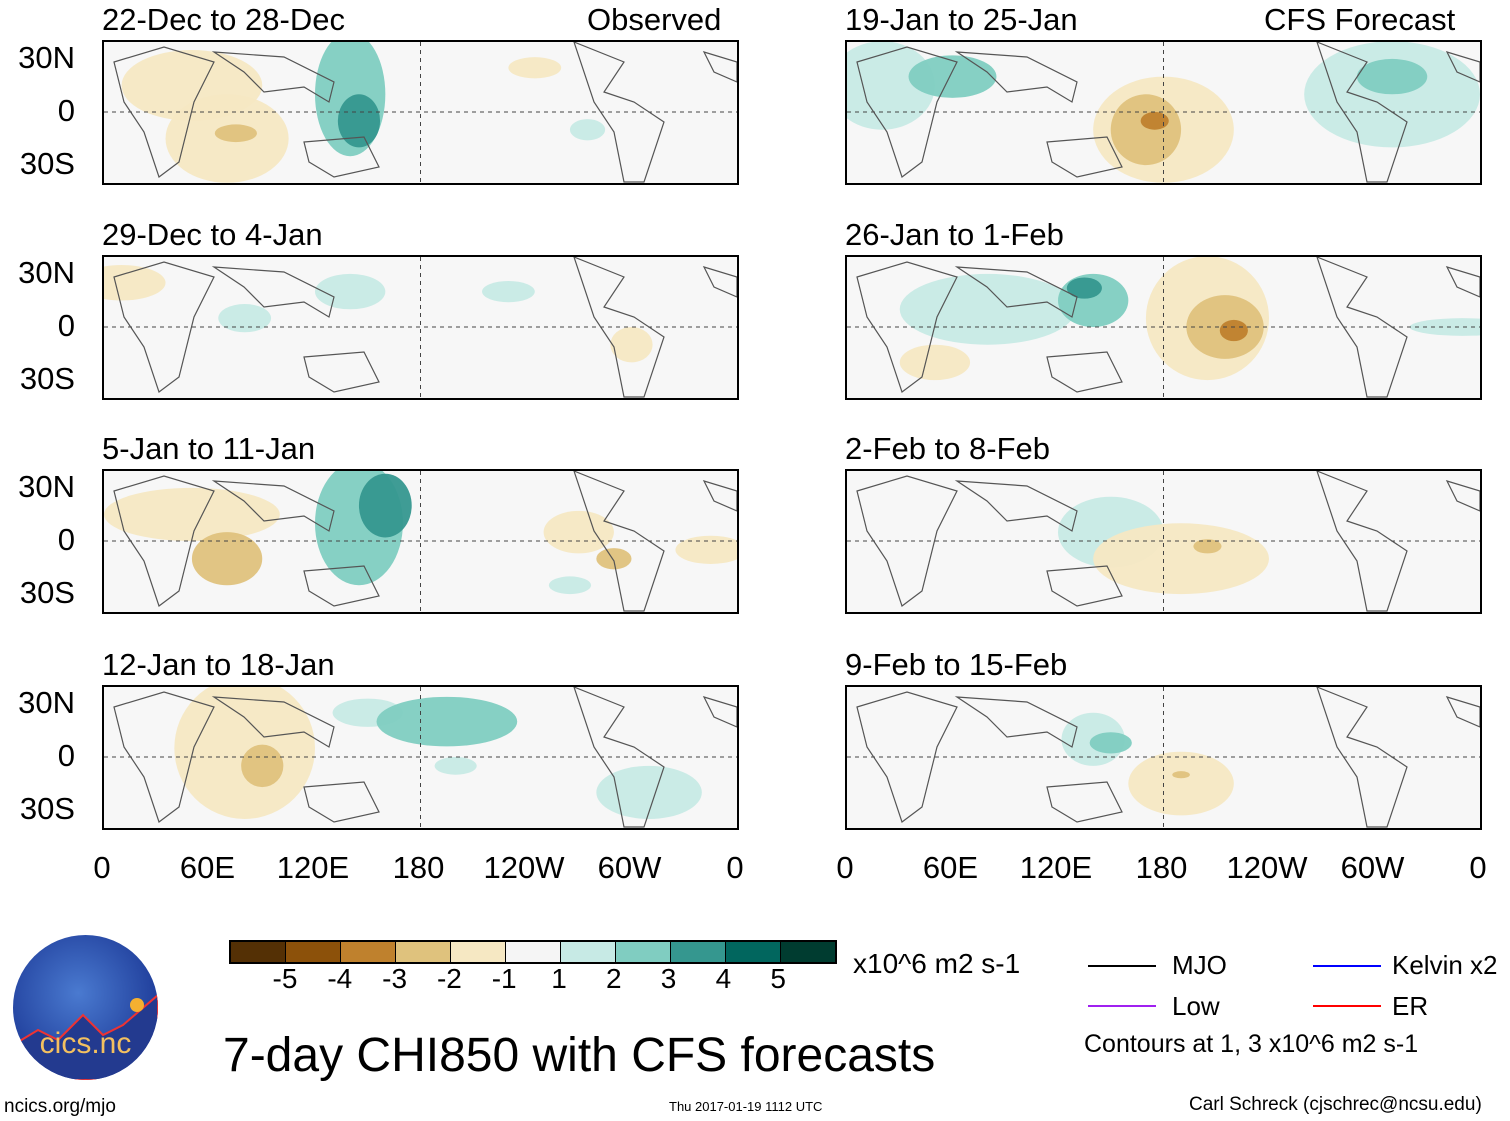 Image resolution: width=1510 pixels, height=1121 pixels. What do you see at coordinates (937, 963) in the screenshot?
I see `colorbar-units: x10^6 m2 s-1` at bounding box center [937, 963].